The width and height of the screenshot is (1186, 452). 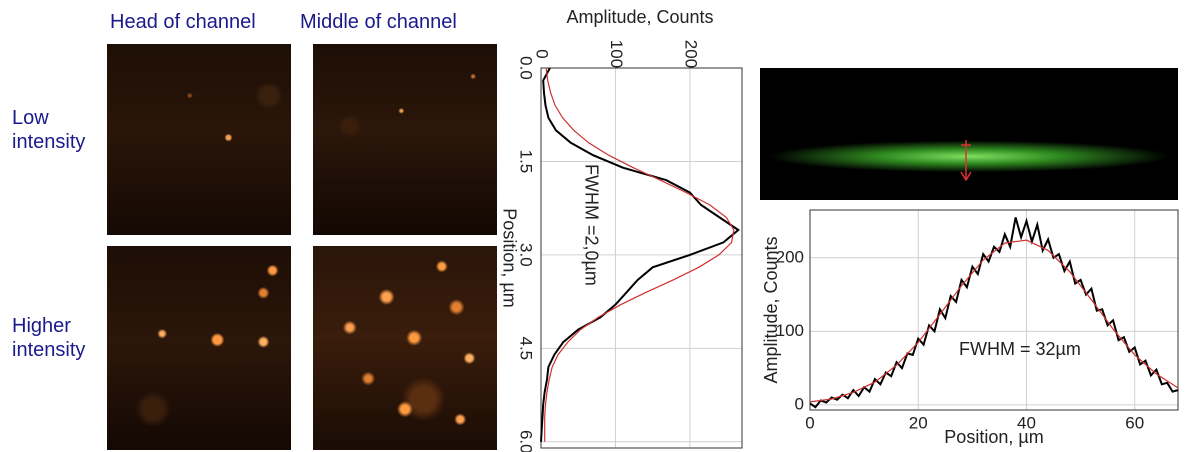 What do you see at coordinates (1020, 349) in the screenshot?
I see `annotation: FWHM = 32µm` at bounding box center [1020, 349].